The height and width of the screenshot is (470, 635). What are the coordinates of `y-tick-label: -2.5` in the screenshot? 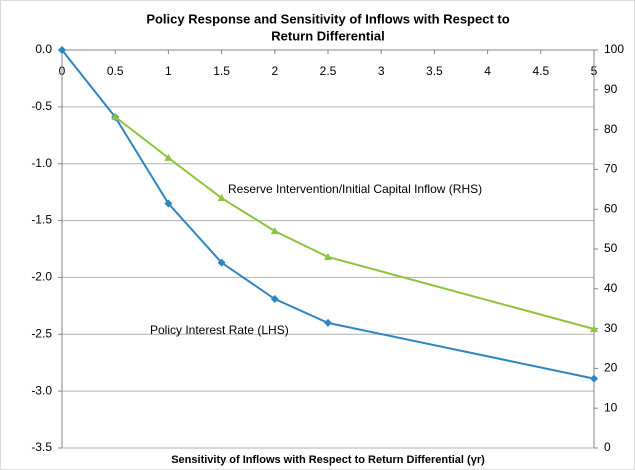 It's located at (41, 333).